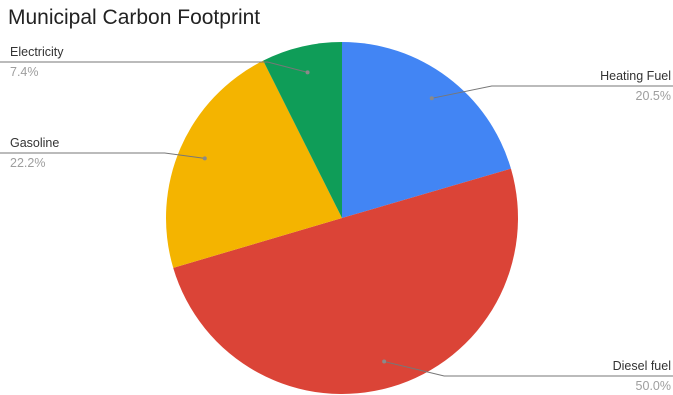 This screenshot has width=673, height=395. What do you see at coordinates (204, 158) in the screenshot?
I see `leader-dot-gasoline` at bounding box center [204, 158].